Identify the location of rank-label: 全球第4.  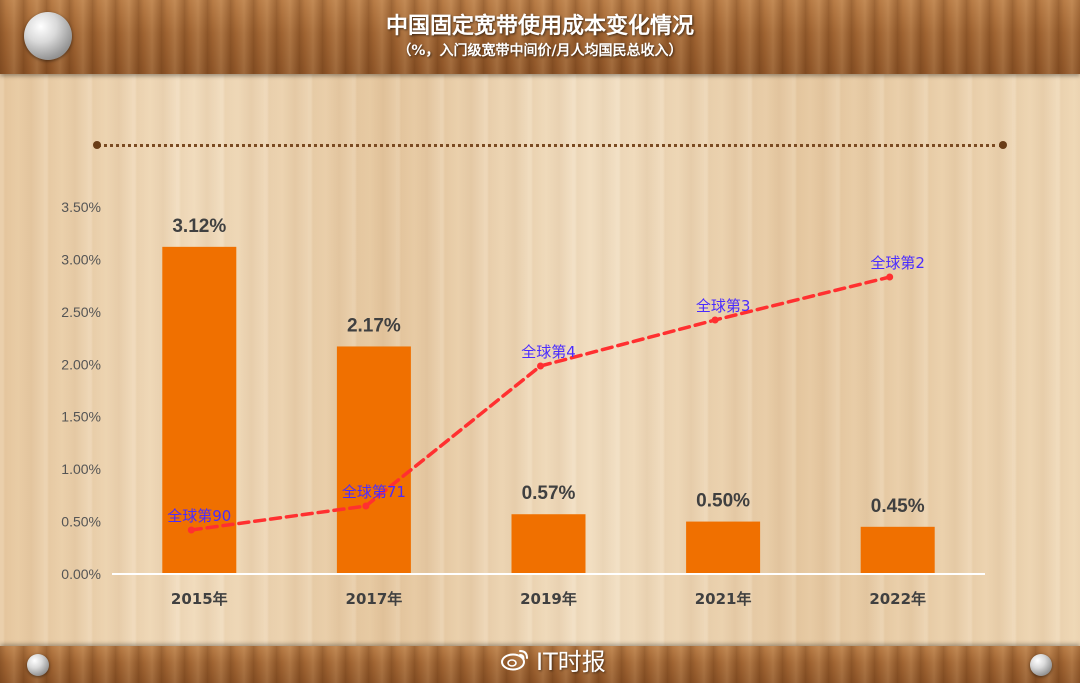
(548, 352).